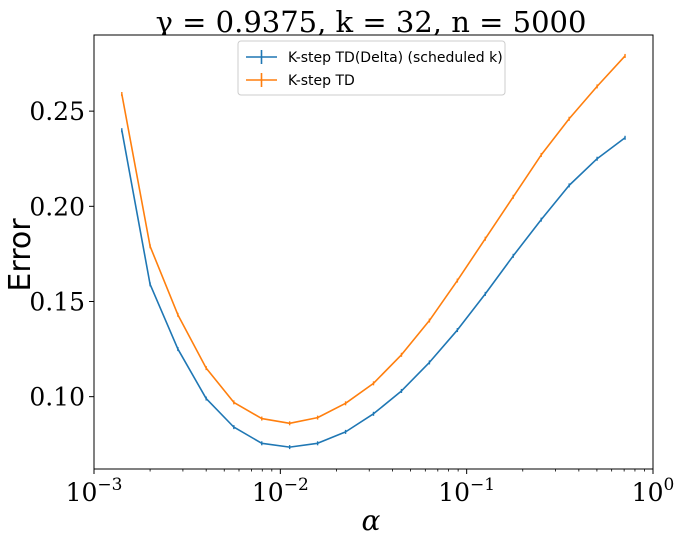  What do you see at coordinates (57, 301) in the screenshot?
I see `y-tick-label-1: 0.15` at bounding box center [57, 301].